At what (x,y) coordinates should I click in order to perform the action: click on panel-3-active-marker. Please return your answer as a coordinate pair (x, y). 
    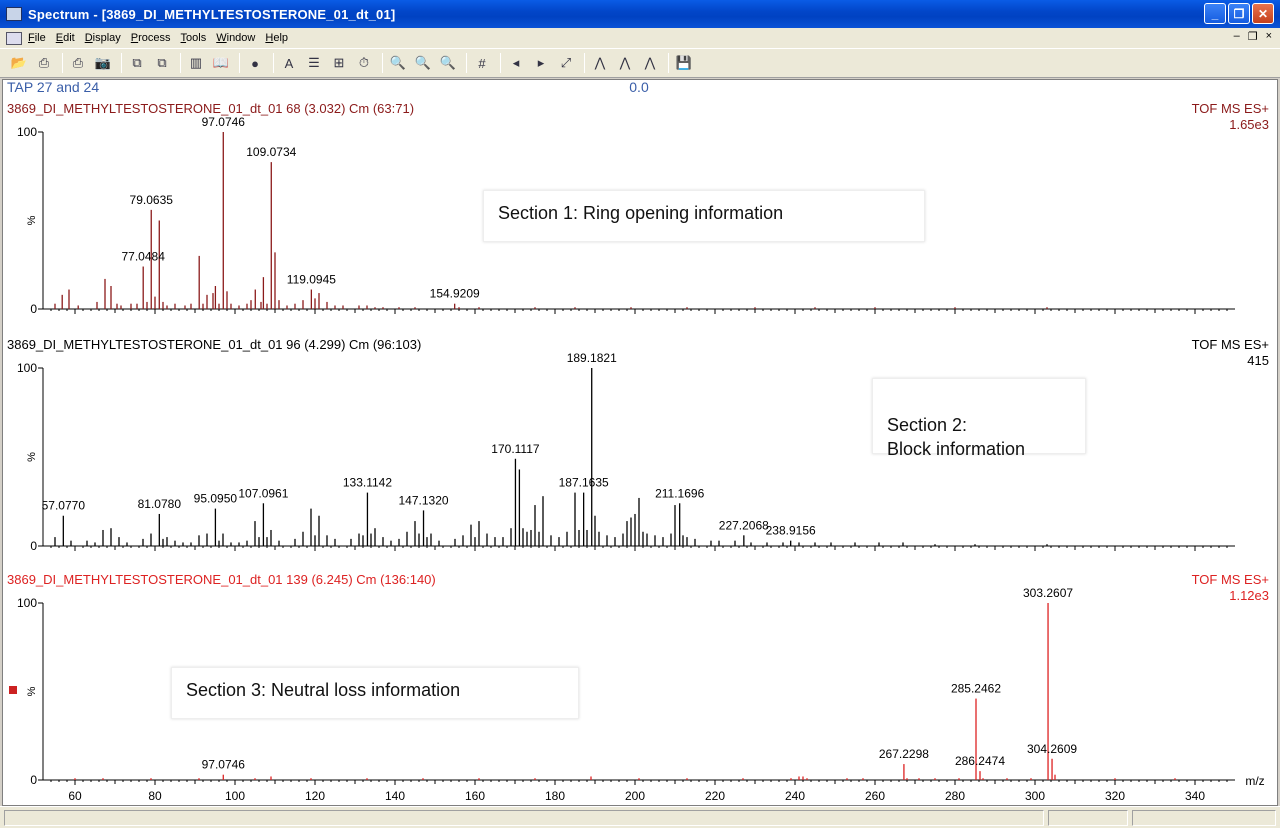
    Looking at the image, I should click on (13, 690).